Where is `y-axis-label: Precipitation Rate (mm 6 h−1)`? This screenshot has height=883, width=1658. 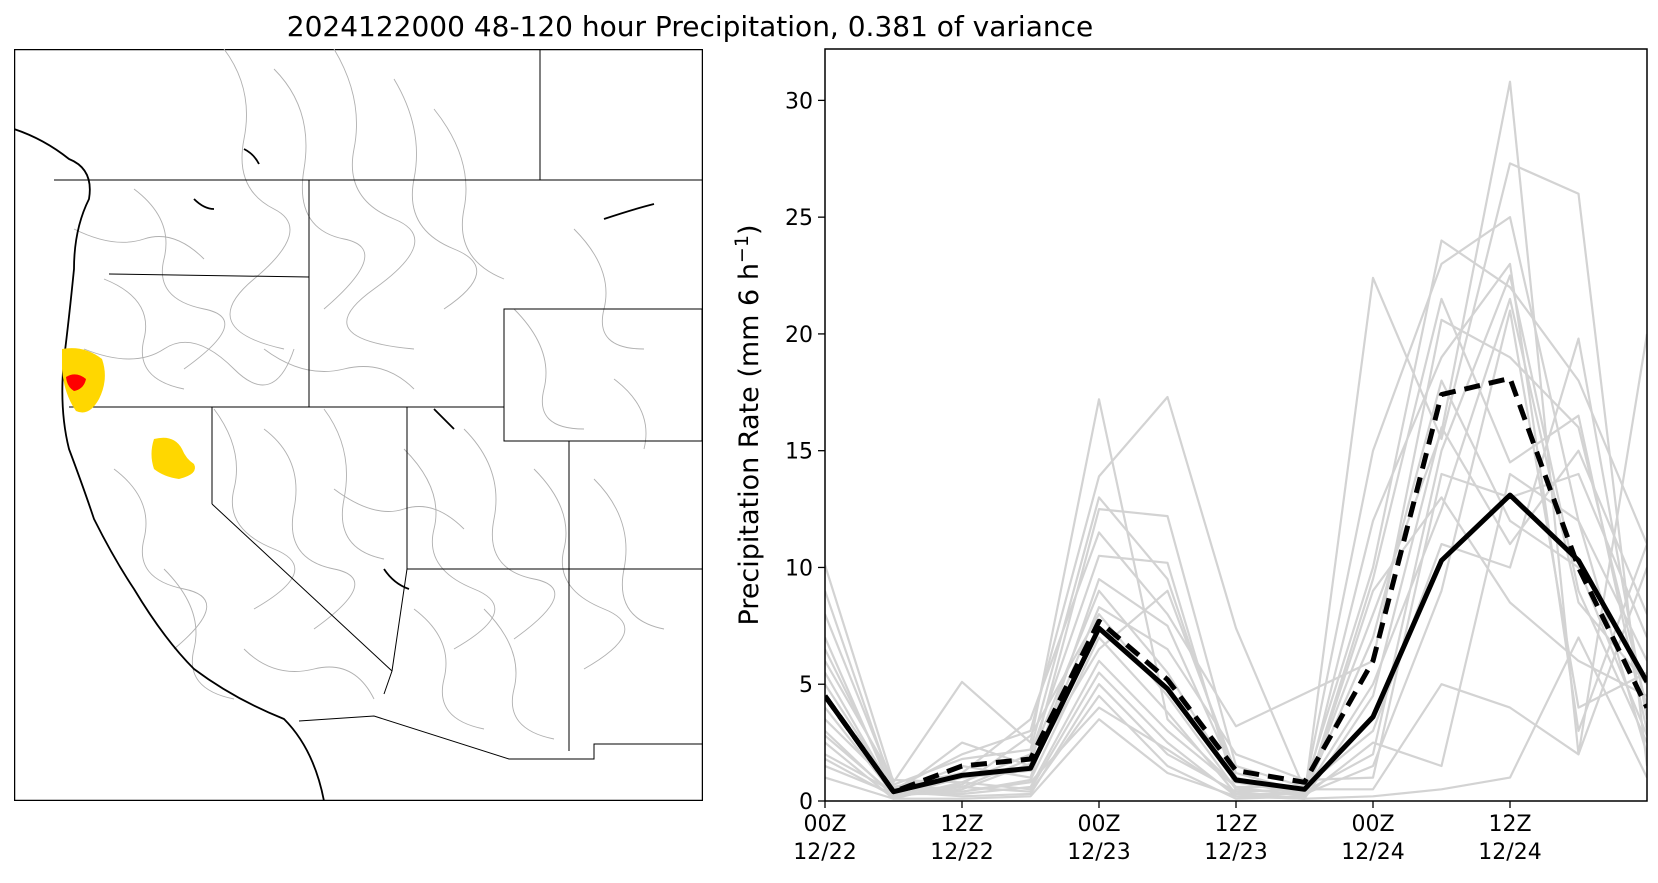 y-axis-label: Precipitation Rate (mm 6 h−1) is located at coordinates (748, 425).